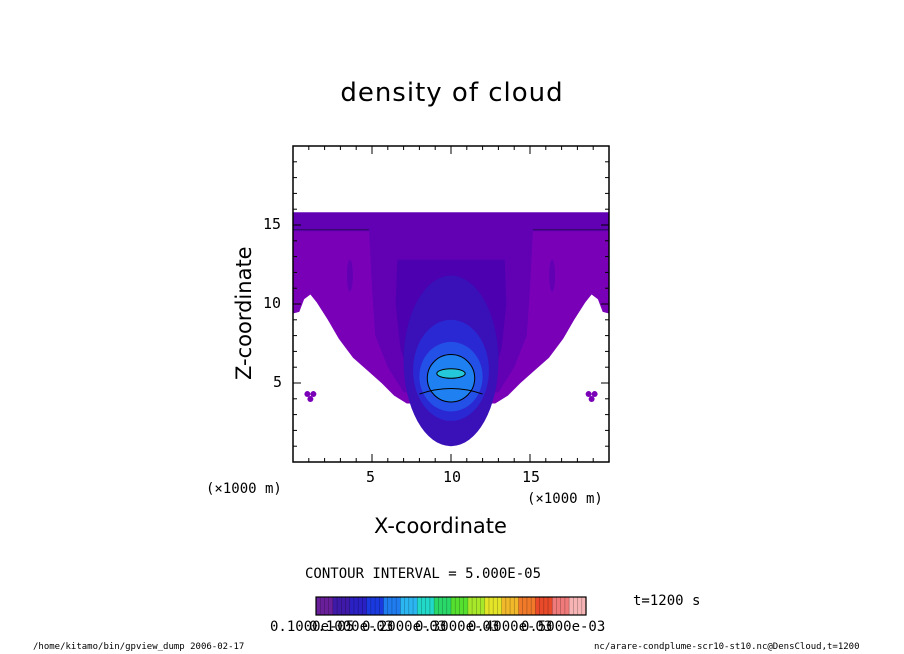 The height and width of the screenshot is (654, 904). Describe the element at coordinates (565, 499) in the screenshot. I see `x-axis-unit: (×1000 m)` at that location.